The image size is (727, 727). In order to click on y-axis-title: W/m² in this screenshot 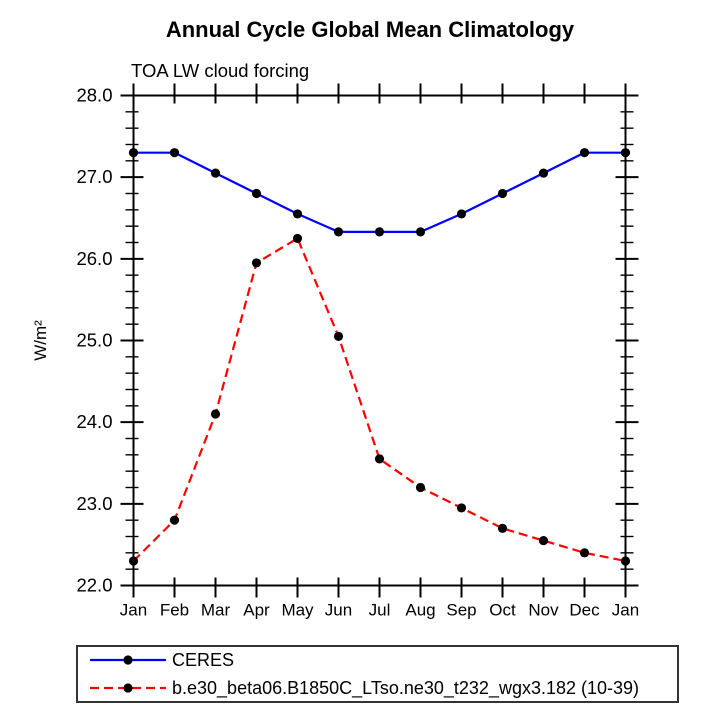, I will do `click(40, 340)`.